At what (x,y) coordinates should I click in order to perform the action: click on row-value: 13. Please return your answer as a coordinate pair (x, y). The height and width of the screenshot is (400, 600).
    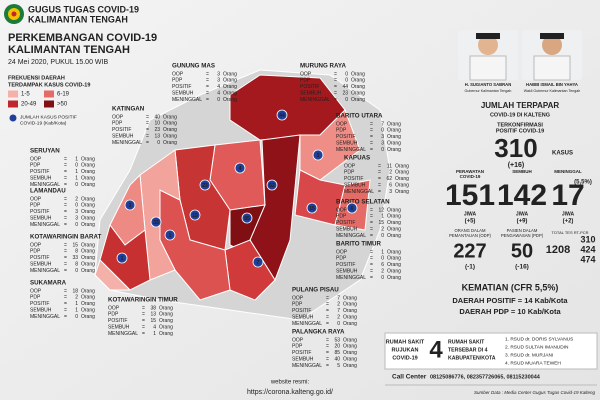
    Looking at the image, I should click on (157, 137).